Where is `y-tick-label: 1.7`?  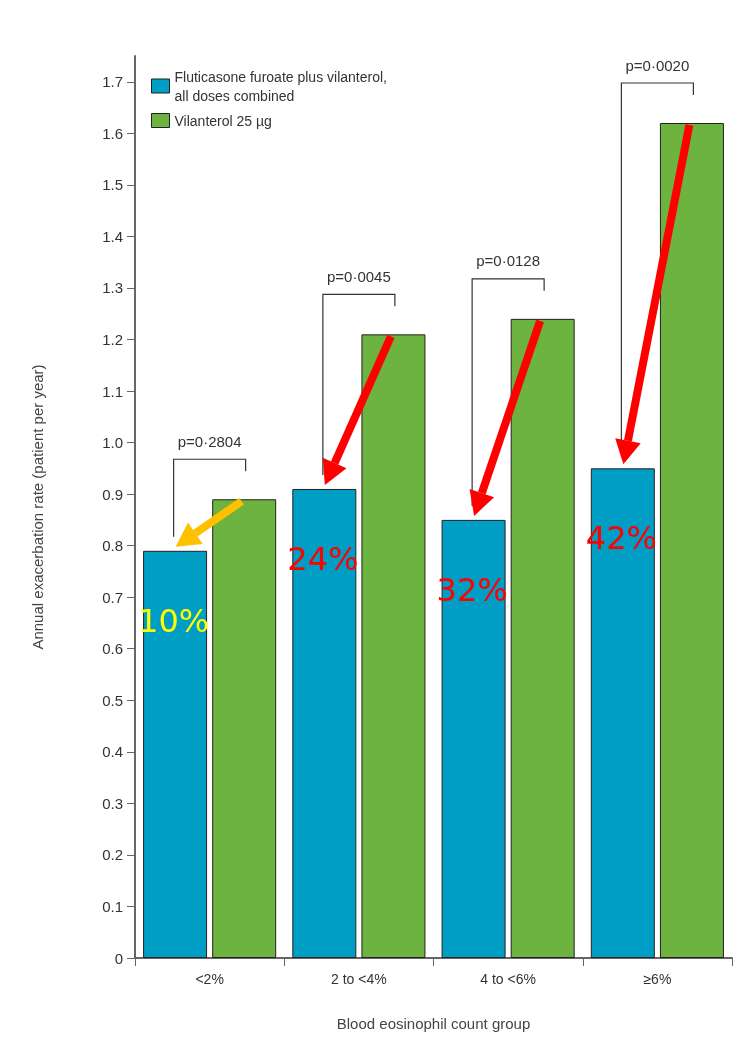
y-tick-label: 1.7 is located at coordinates (112, 82).